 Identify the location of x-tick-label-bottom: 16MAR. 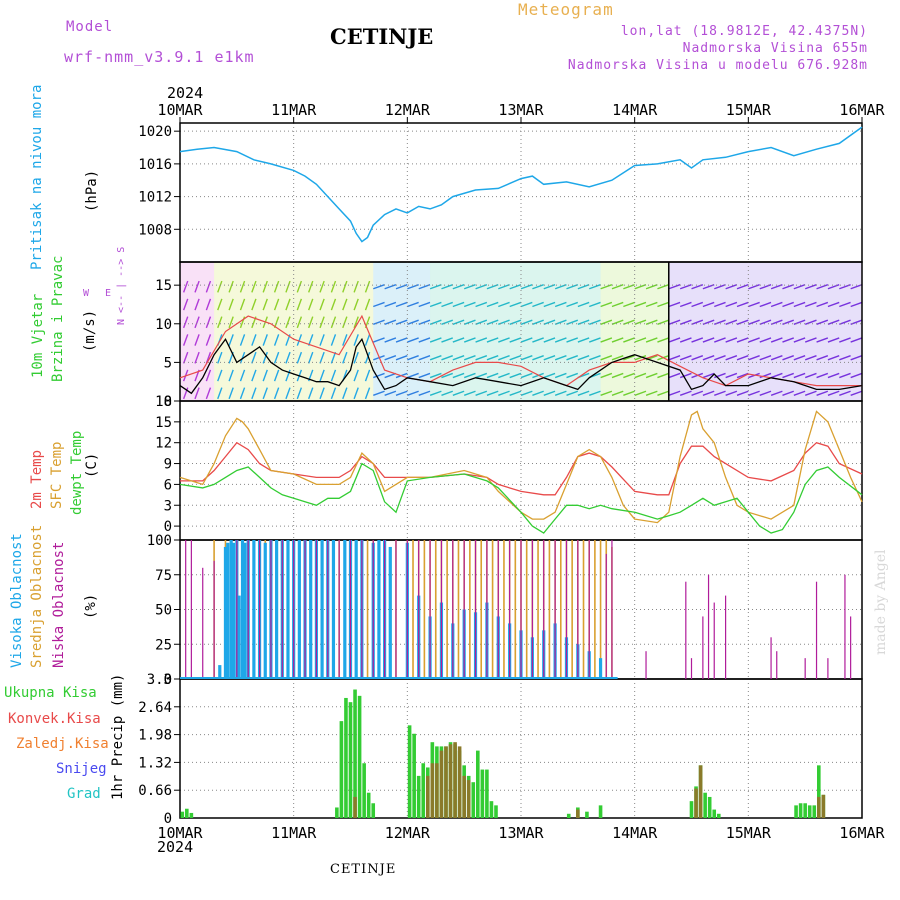
(862, 833).